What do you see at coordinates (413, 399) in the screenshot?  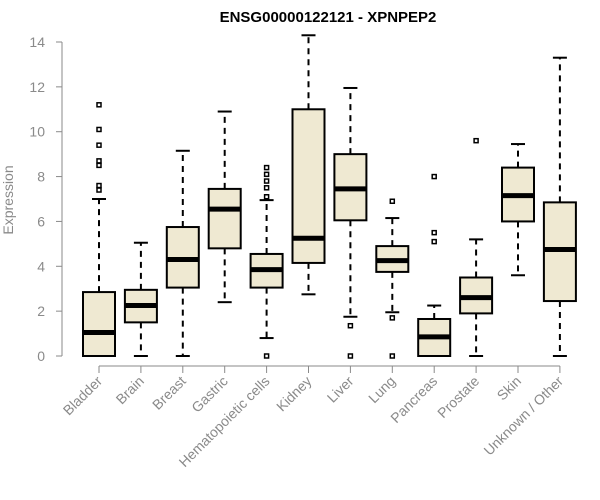 I see `x-tick-label: Pancreas` at bounding box center [413, 399].